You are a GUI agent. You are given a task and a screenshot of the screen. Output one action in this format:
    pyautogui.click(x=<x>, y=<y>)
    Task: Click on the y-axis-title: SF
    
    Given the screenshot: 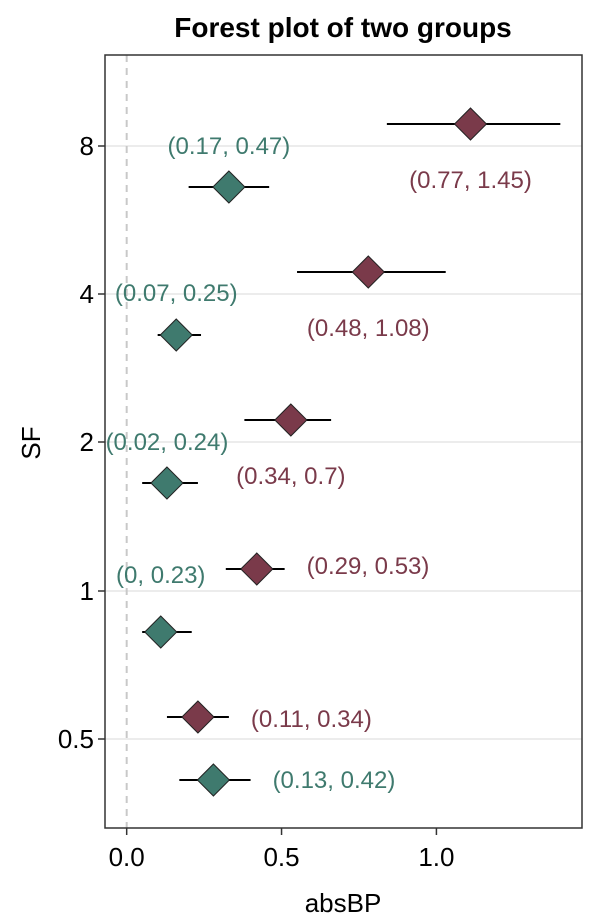 What is the action you would take?
    pyautogui.click(x=31, y=442)
    